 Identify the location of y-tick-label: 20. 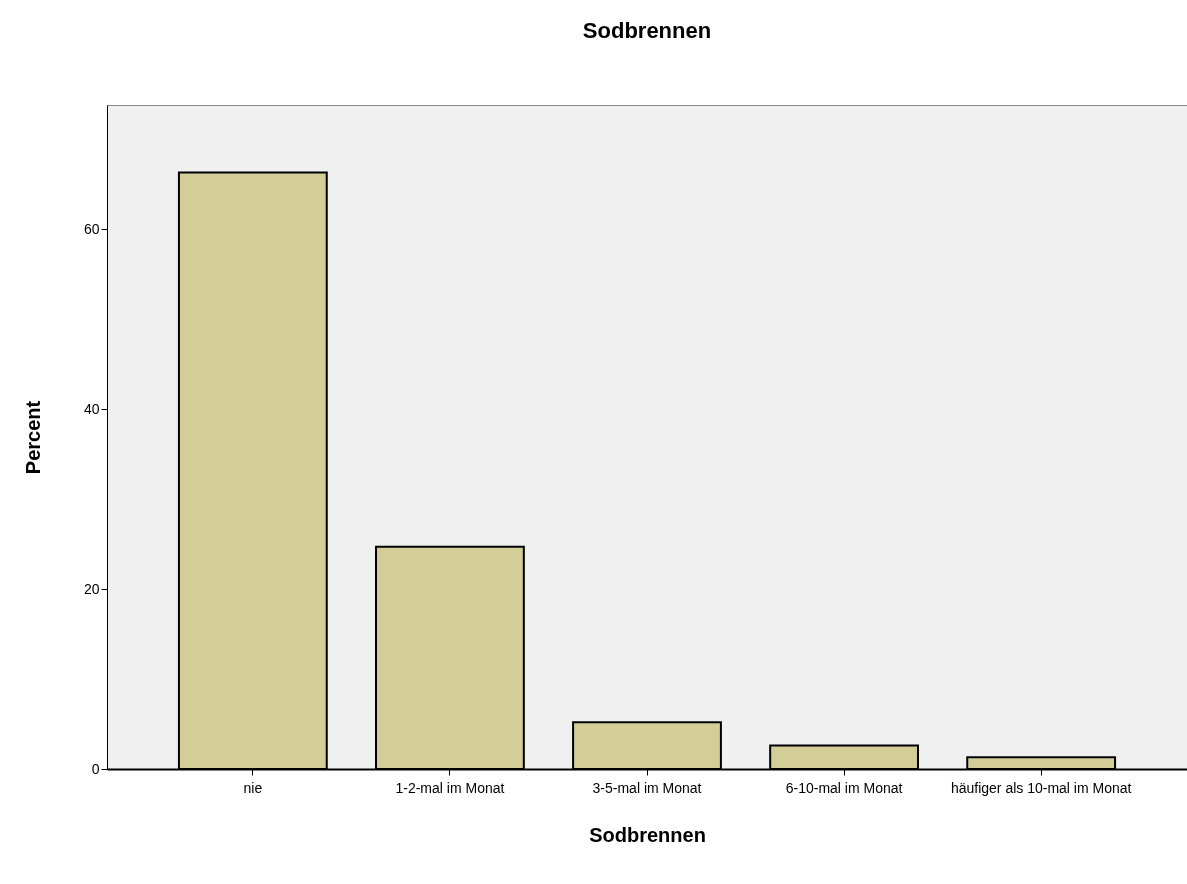
(91, 588).